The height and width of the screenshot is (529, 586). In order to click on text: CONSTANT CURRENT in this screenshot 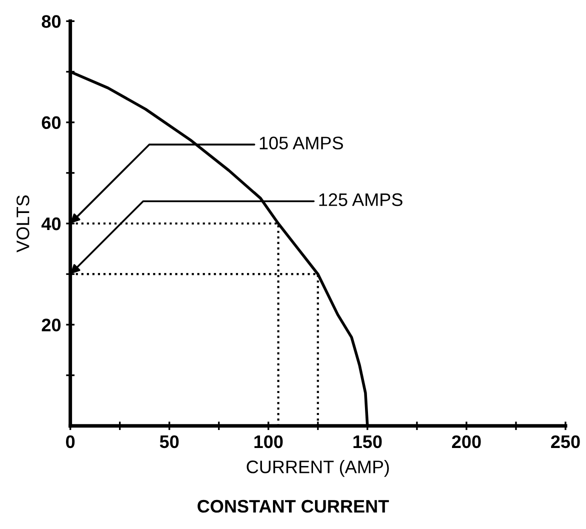, I will do `click(293, 506)`.